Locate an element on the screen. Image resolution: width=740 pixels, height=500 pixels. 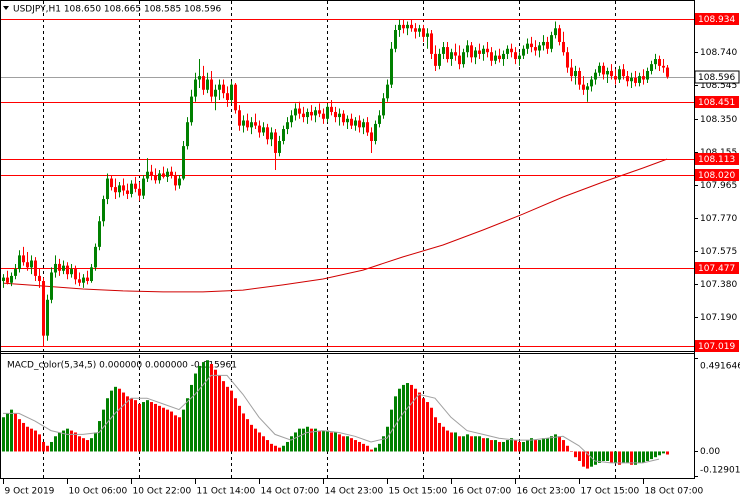
menu-triangle is located at coordinates (6, 8).